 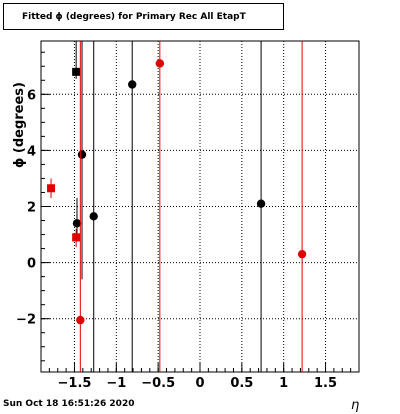 What do you see at coordinates (31, 264) in the screenshot?
I see `y-tick-label: 0` at bounding box center [31, 264].